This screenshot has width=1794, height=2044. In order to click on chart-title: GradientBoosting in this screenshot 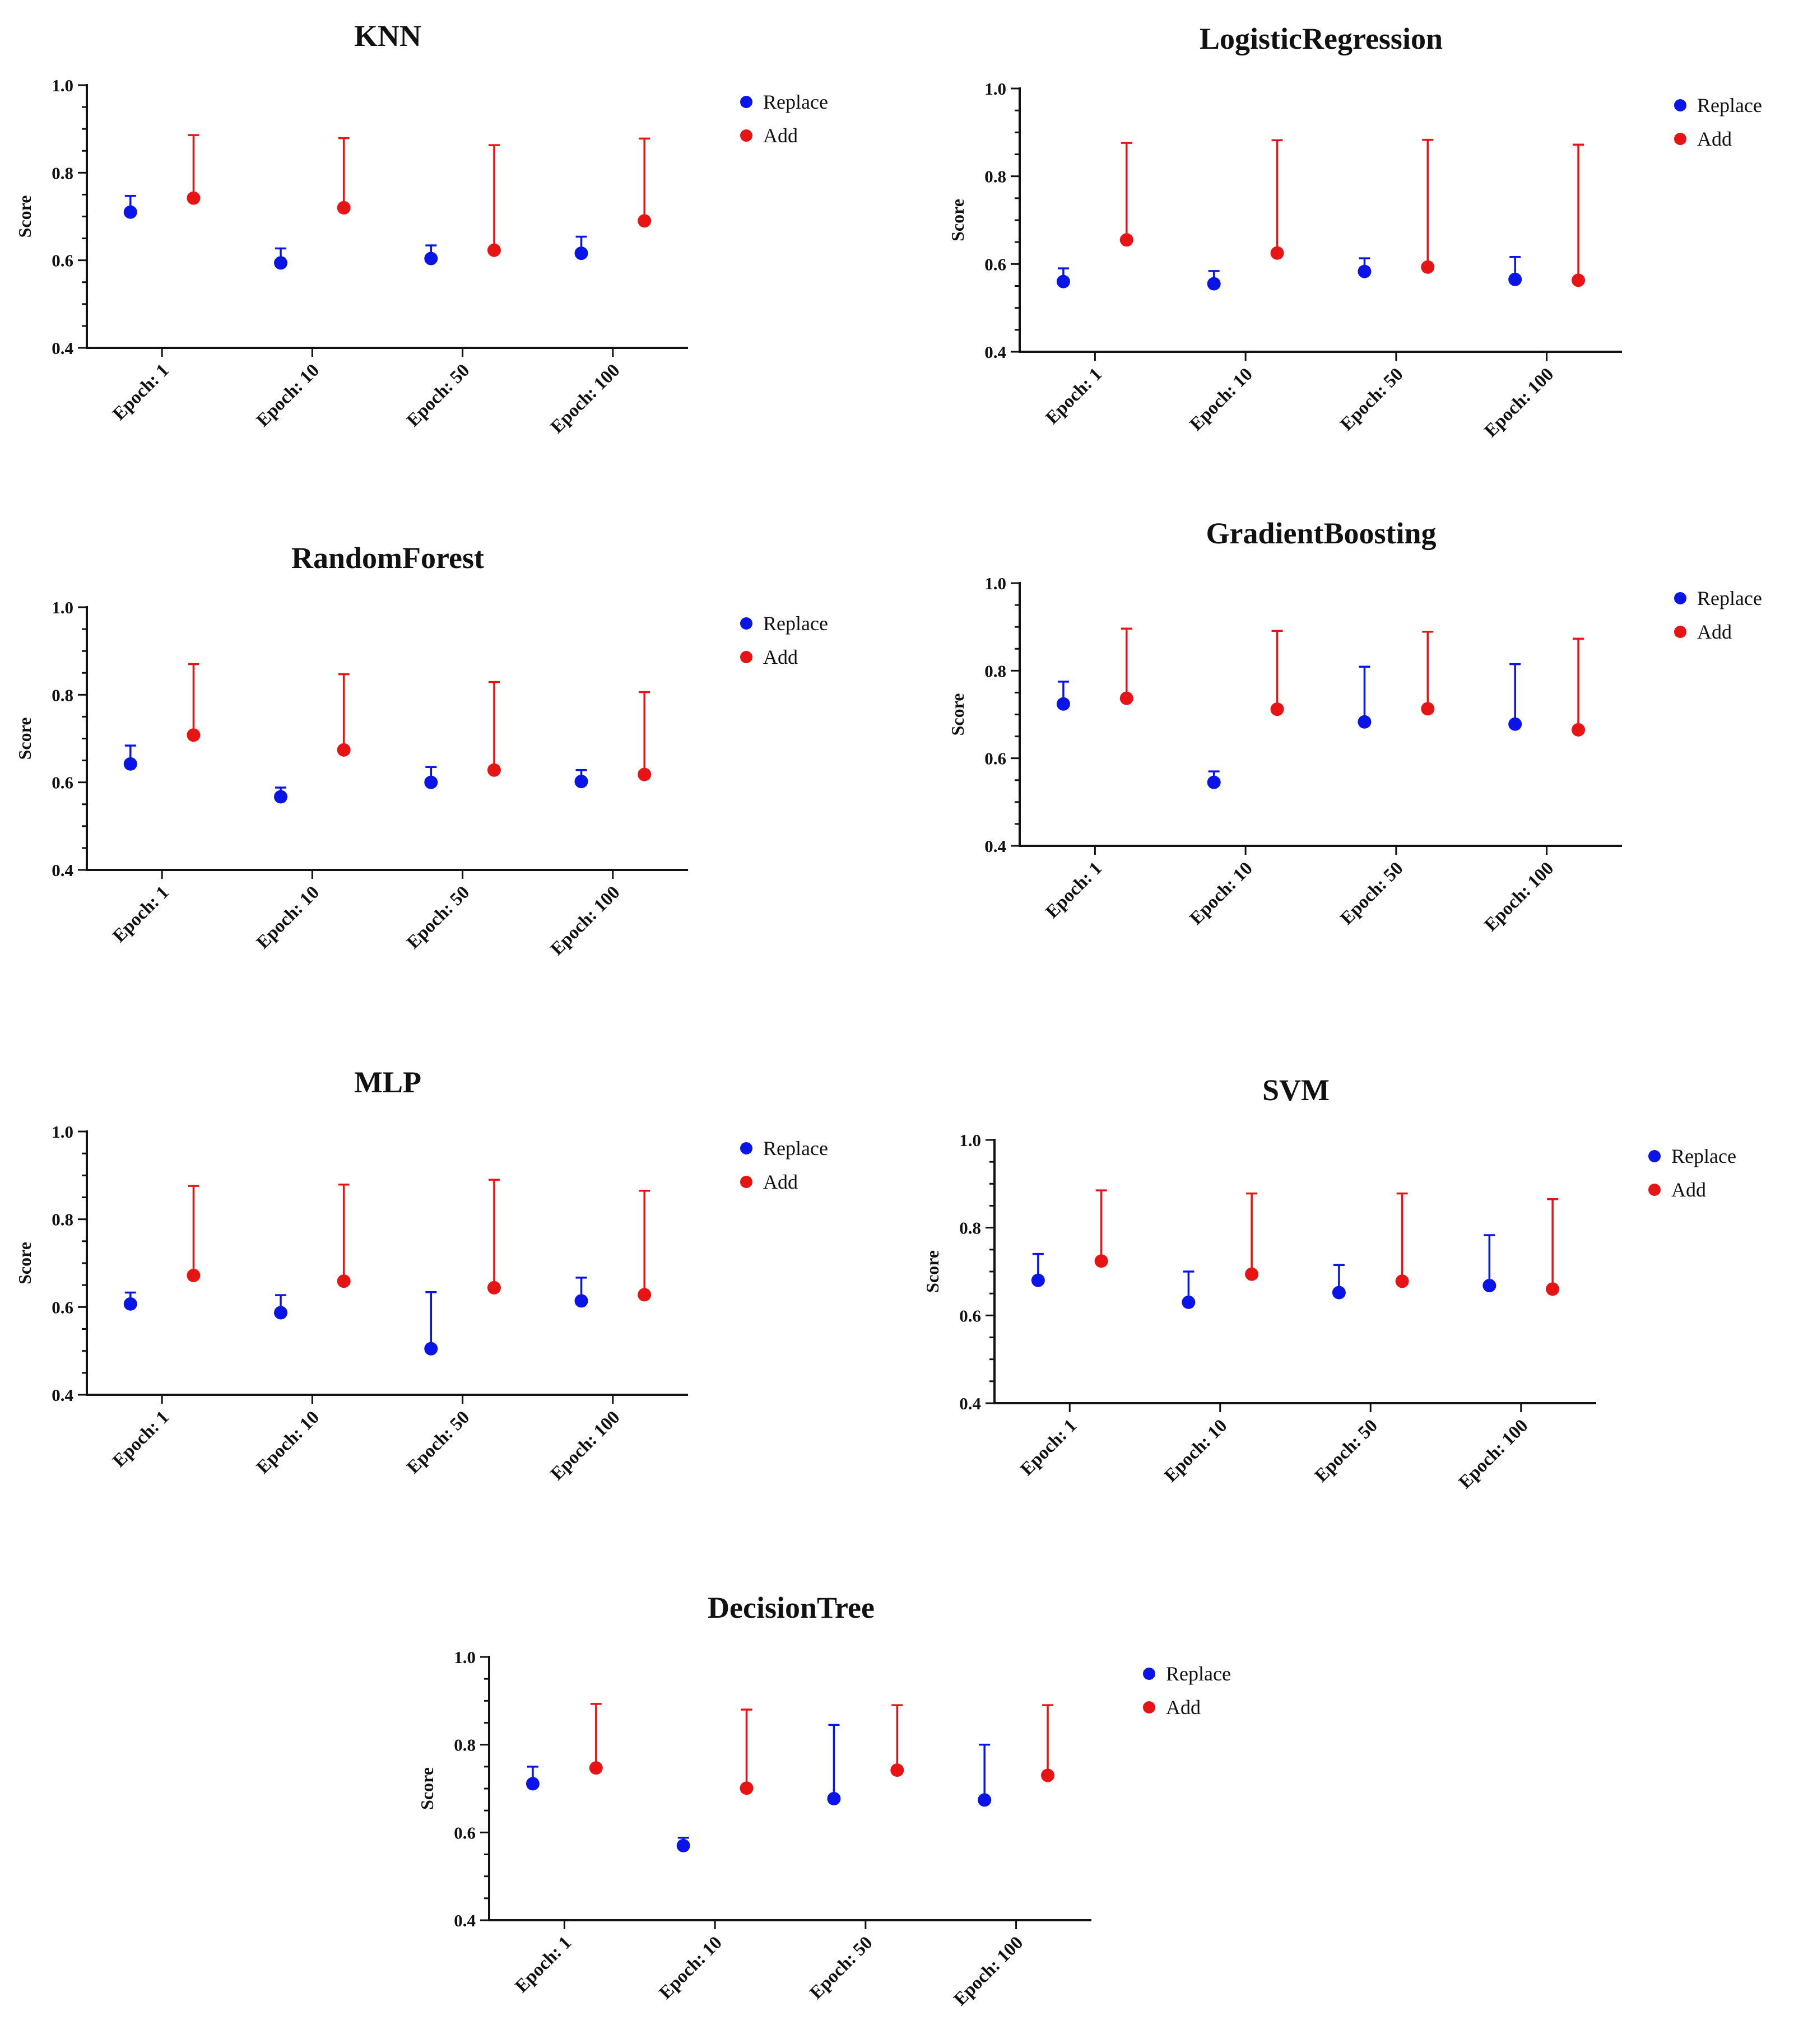, I will do `click(1321, 533)`.